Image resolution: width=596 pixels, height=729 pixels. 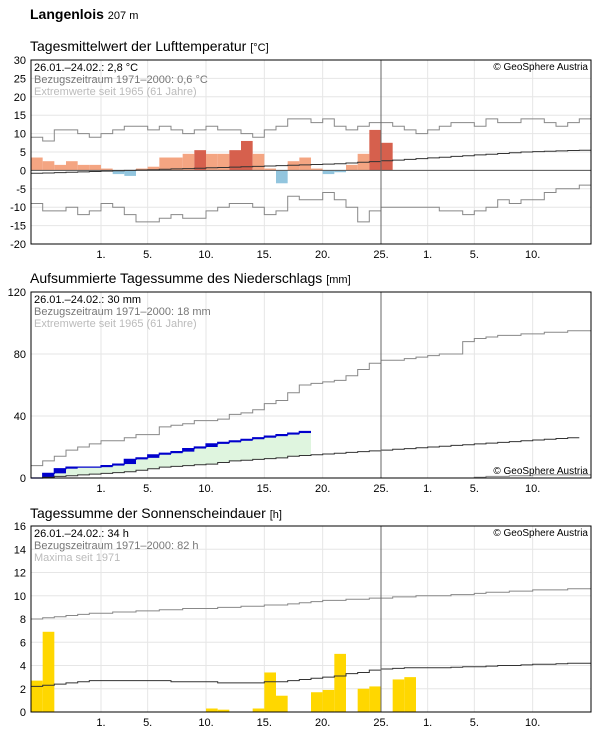 What do you see at coordinates (23, 479) in the screenshot?
I see `precipitation-y-tick-label: 0` at bounding box center [23, 479].